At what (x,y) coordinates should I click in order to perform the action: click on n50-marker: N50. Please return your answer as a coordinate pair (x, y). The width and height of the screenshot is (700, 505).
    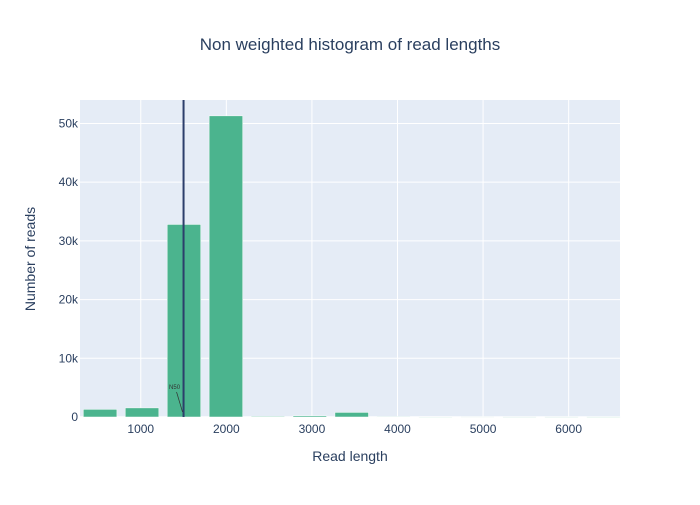
    Looking at the image, I should click on (177, 258).